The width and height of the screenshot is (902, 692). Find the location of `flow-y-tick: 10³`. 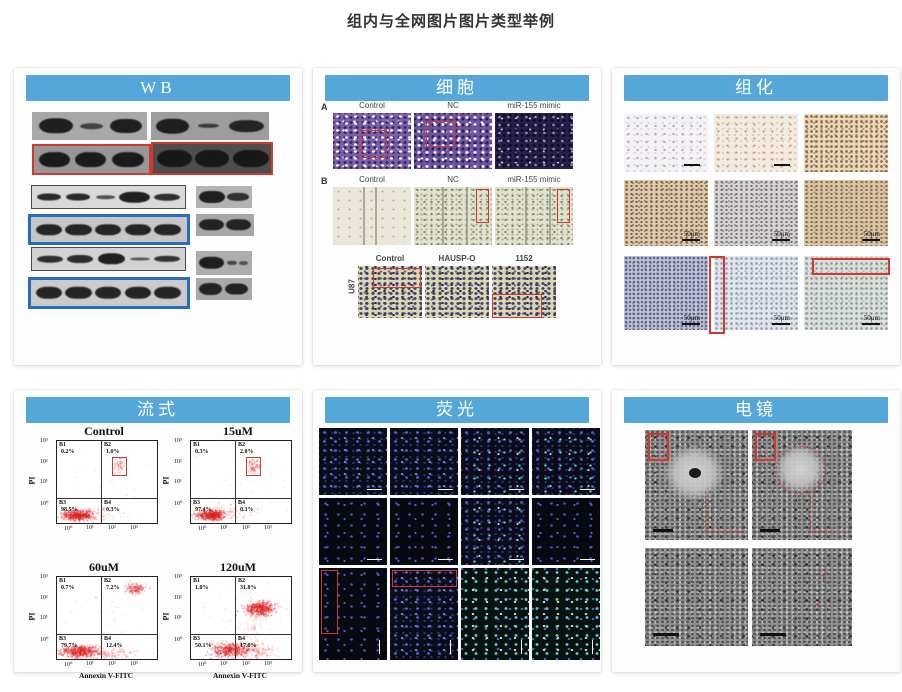

flow-y-tick: 10³ is located at coordinates (44, 441).